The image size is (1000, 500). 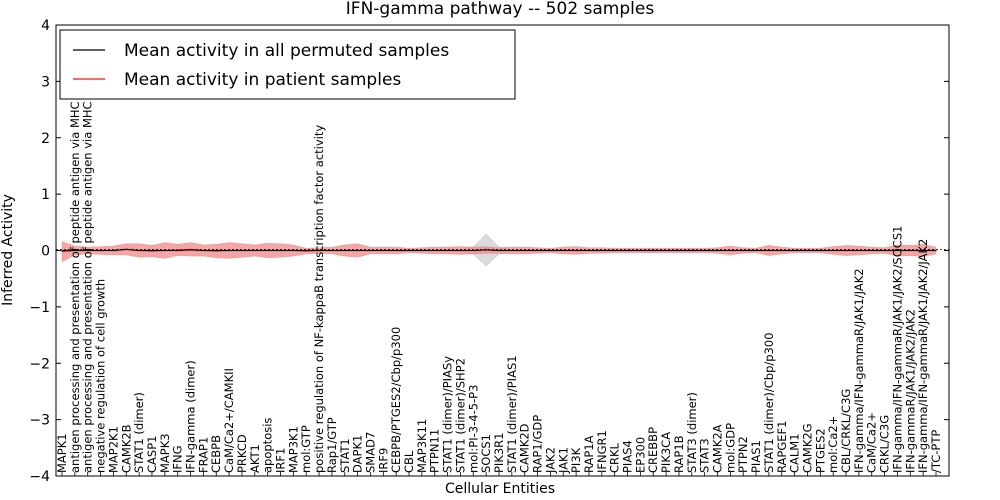 What do you see at coordinates (460, 415) in the screenshot?
I see `category-label: STAT1 (dimer)/SHP2` at bounding box center [460, 415].